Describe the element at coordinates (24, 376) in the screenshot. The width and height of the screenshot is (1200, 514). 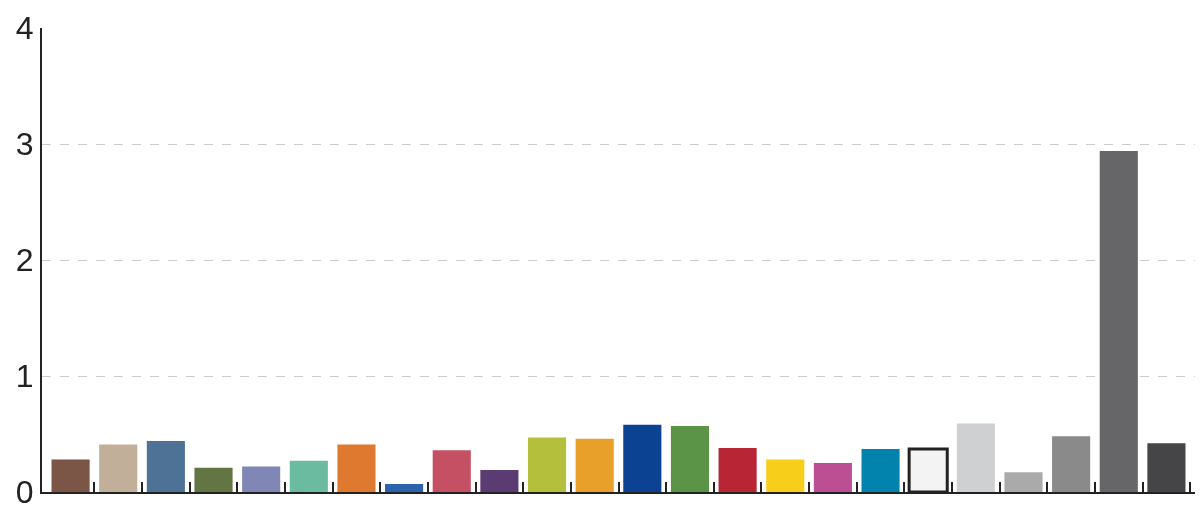
I see `y-tick-label: 1` at that location.